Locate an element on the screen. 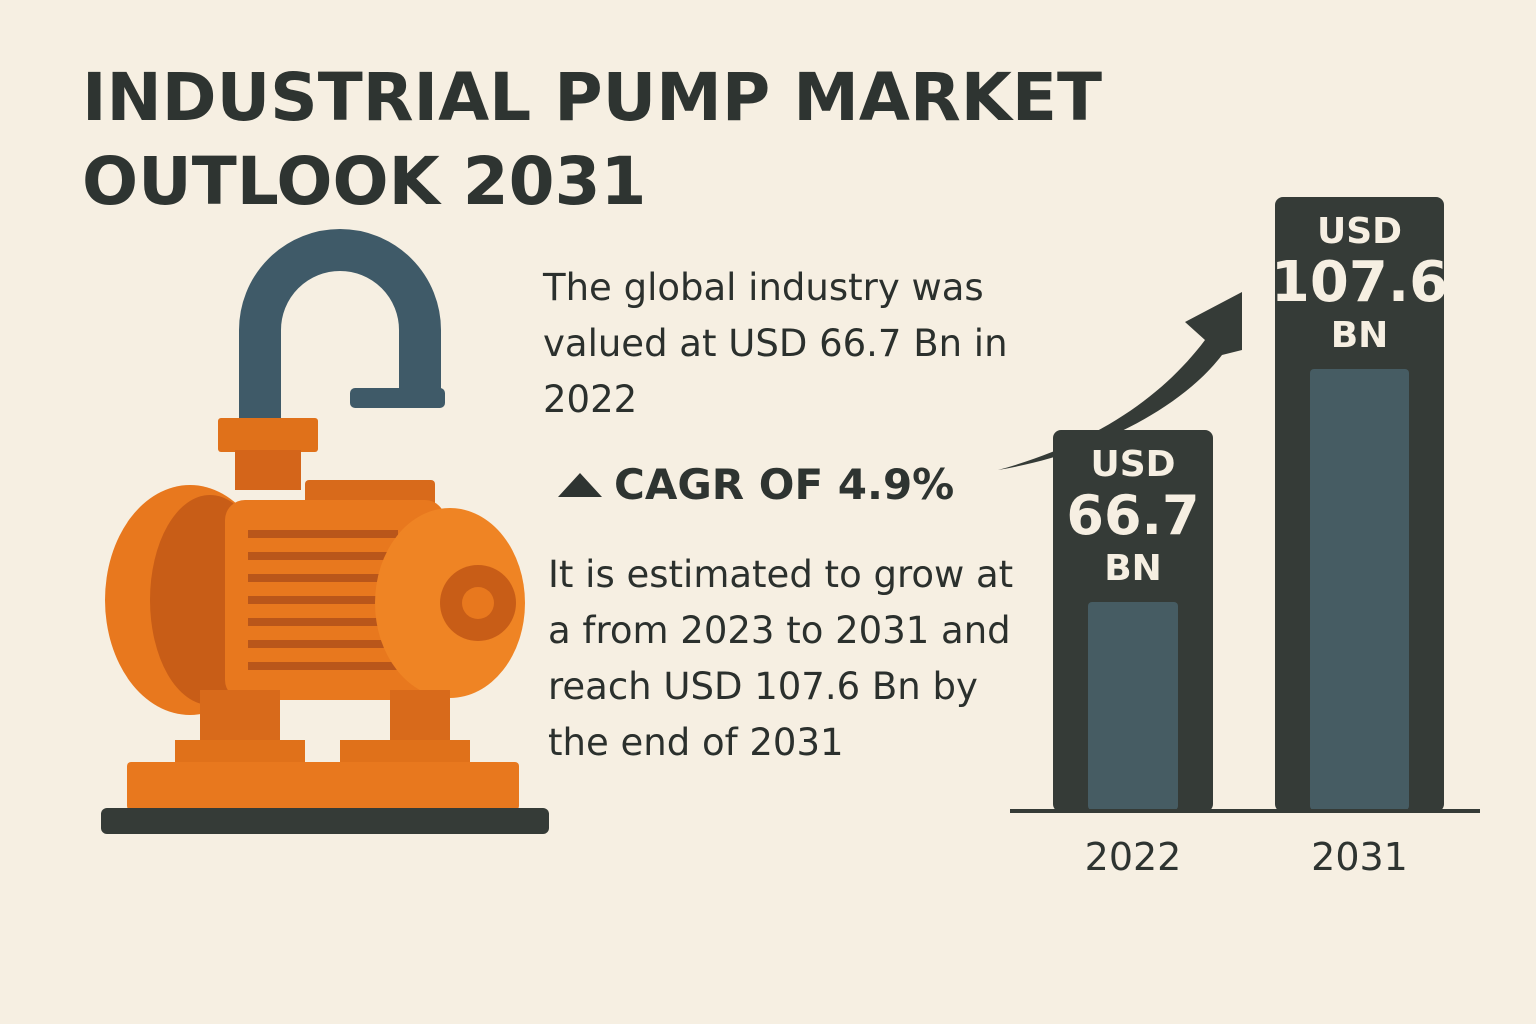  x-tick-label: 2022 is located at coordinates (1133, 857).